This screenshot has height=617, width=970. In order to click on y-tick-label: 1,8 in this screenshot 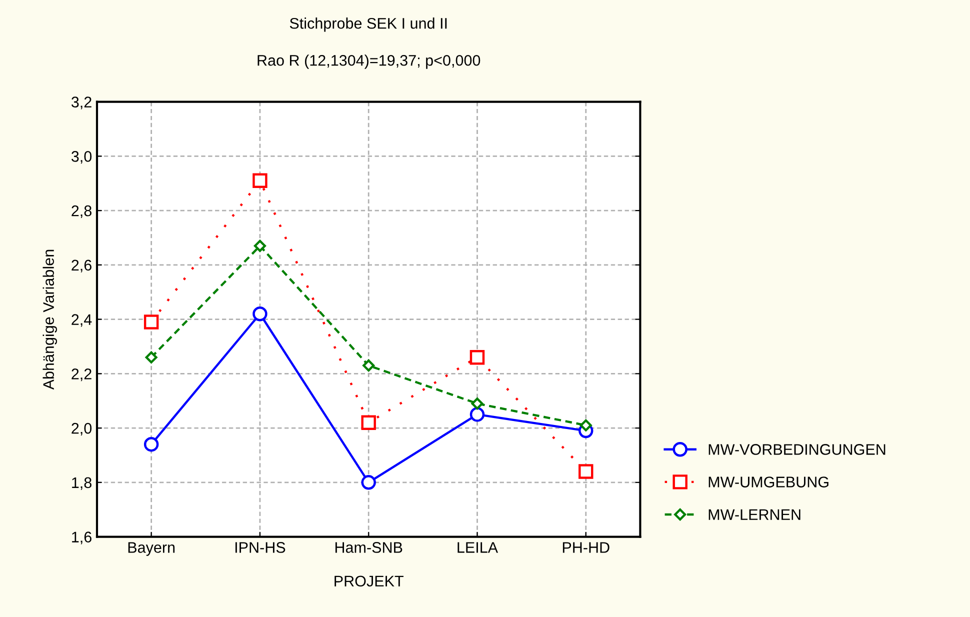, I will do `click(82, 483)`.